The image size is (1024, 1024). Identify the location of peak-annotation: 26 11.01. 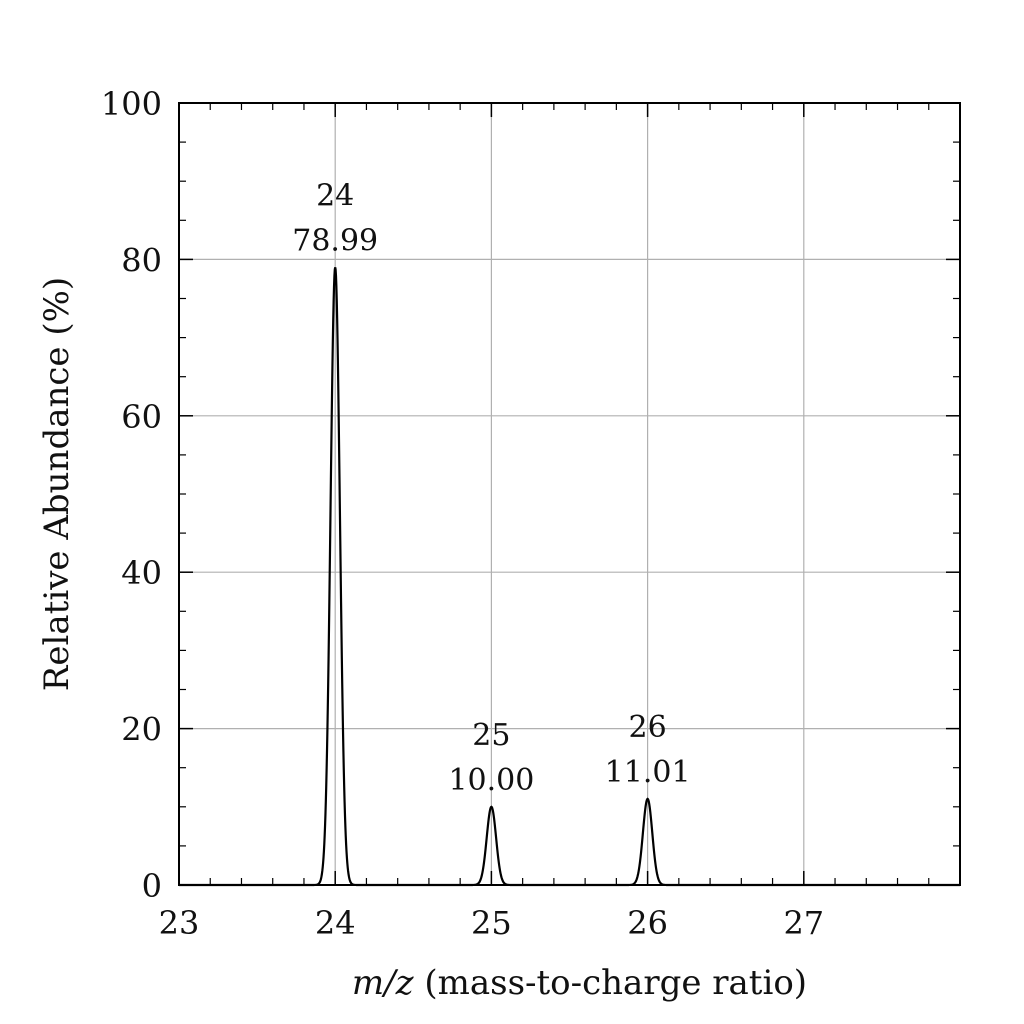
(648, 750).